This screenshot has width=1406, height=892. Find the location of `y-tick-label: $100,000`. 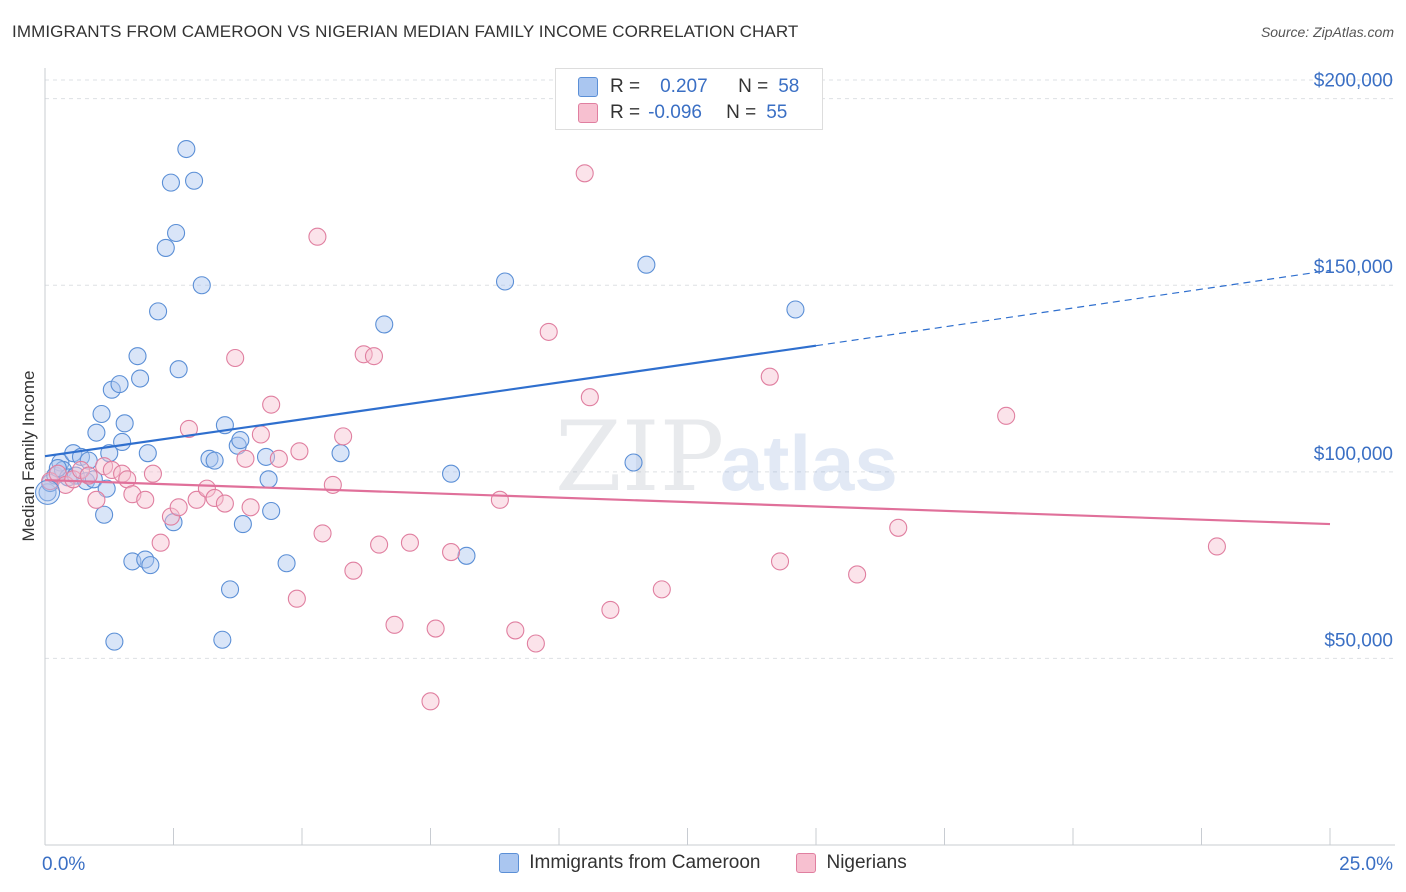

y-tick-label: $100,000 is located at coordinates (1353, 454).